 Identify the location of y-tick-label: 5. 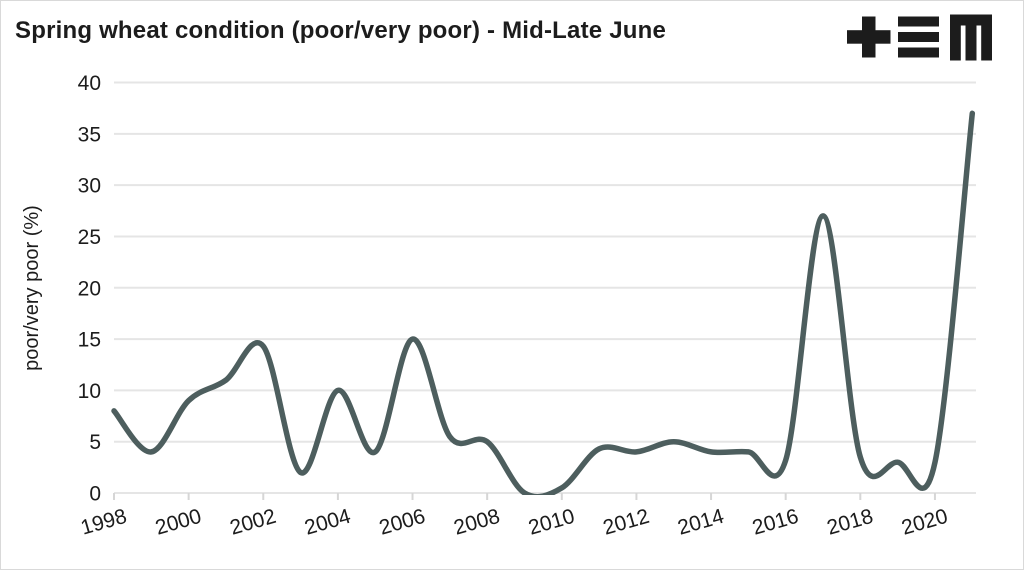
(95, 442).